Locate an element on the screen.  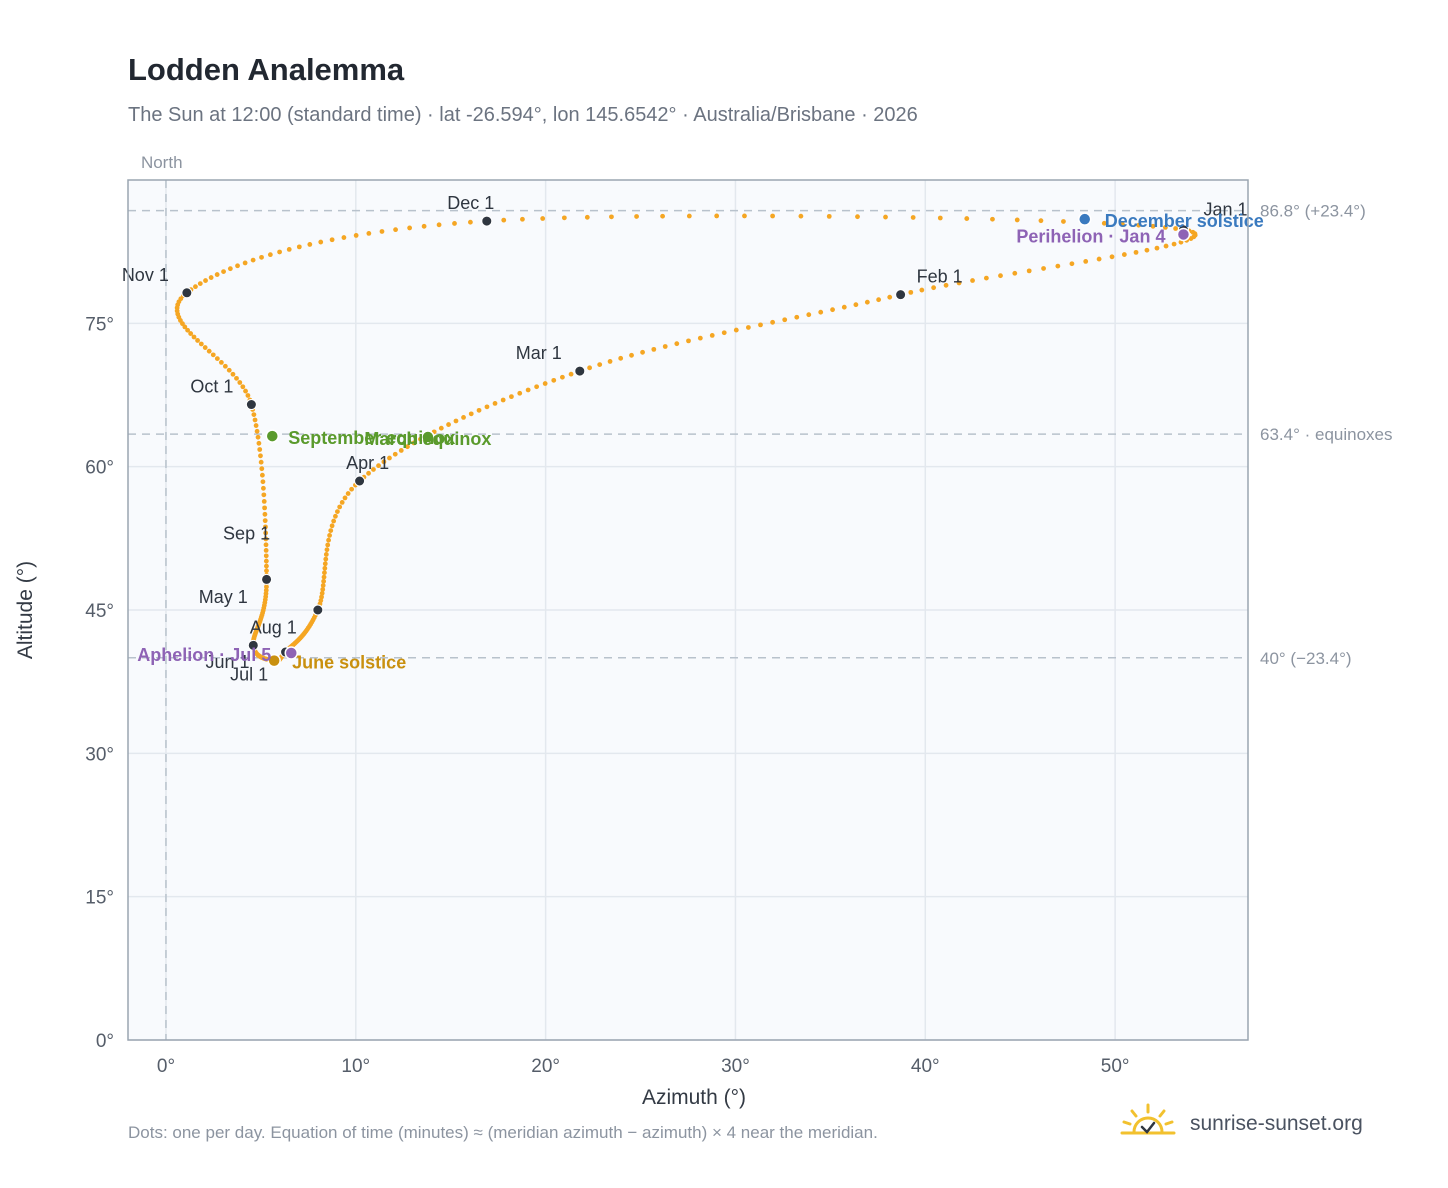
month-marker-label: Nov 1 is located at coordinates (145, 275).